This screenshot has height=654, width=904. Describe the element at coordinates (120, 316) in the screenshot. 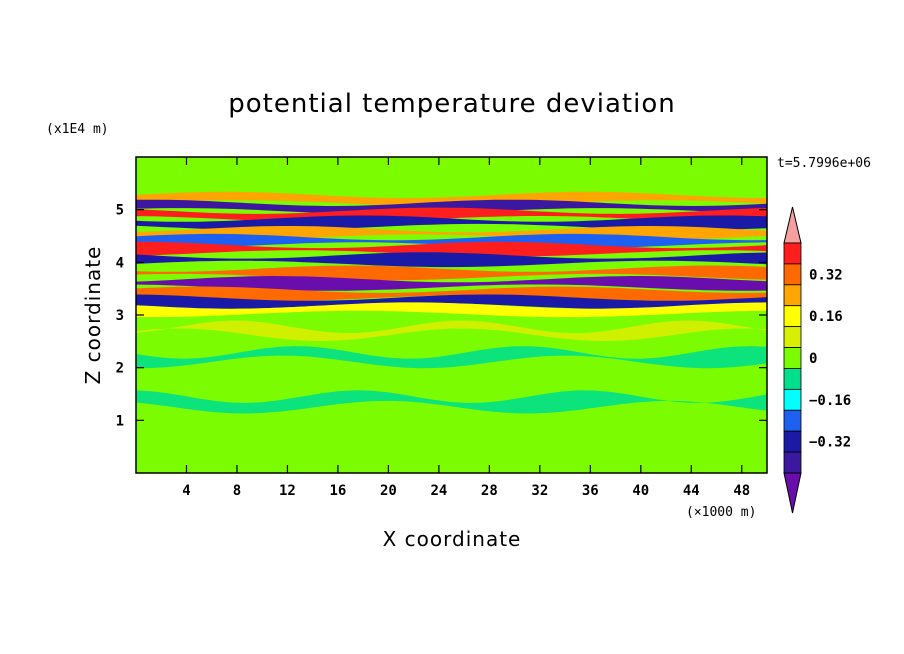

I see `y-tick-label: 3` at that location.